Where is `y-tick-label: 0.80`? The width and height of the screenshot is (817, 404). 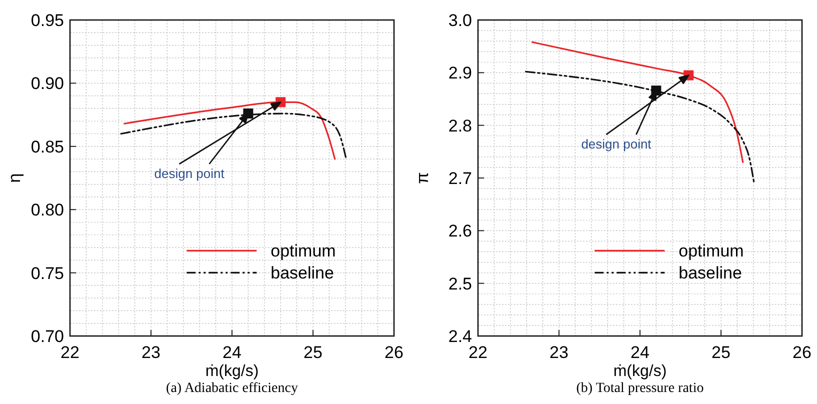
y-tick-label: 0.80 is located at coordinates (47, 210).